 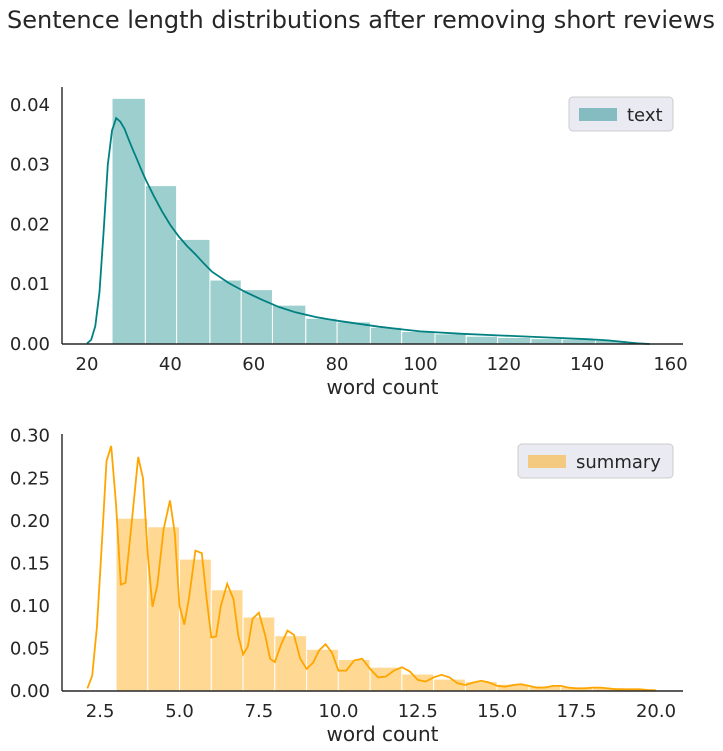 I want to click on summary-y-tick-label: 0.25, so click(x=30, y=478).